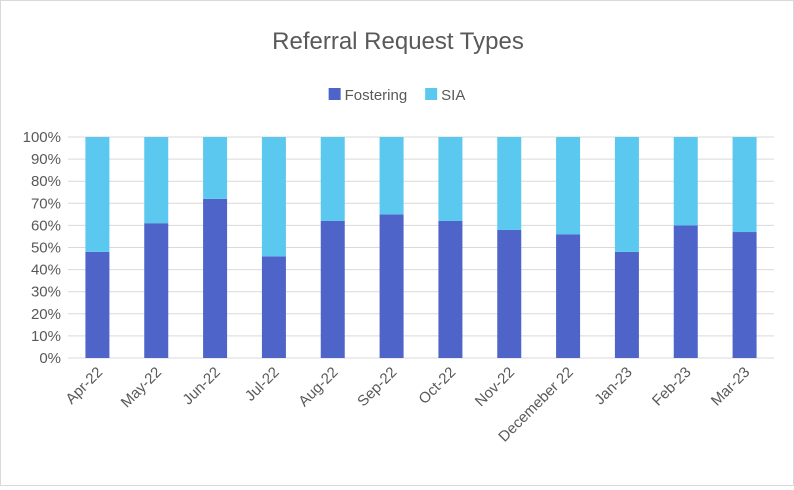 This screenshot has width=794, height=490. Describe the element at coordinates (46, 203) in the screenshot. I see `y-tick-label: 70%` at that location.